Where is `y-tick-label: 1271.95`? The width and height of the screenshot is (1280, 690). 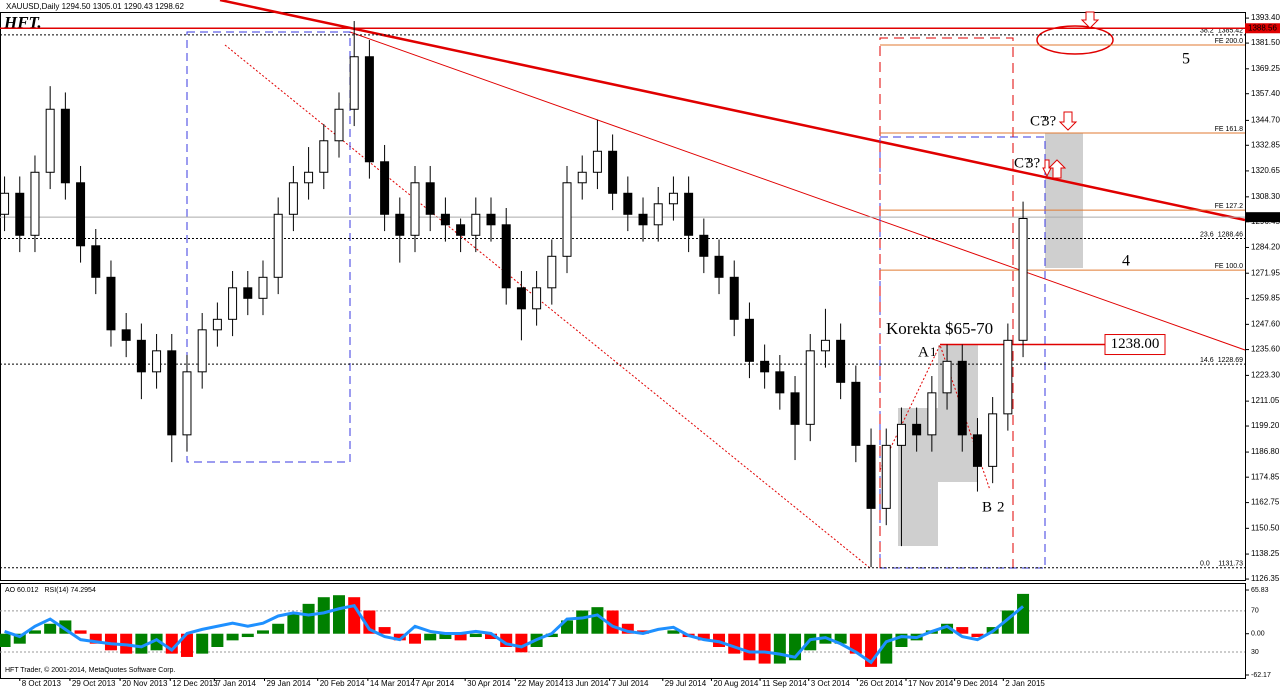
y-tick-label: 1271.95 is located at coordinates (1265, 272).